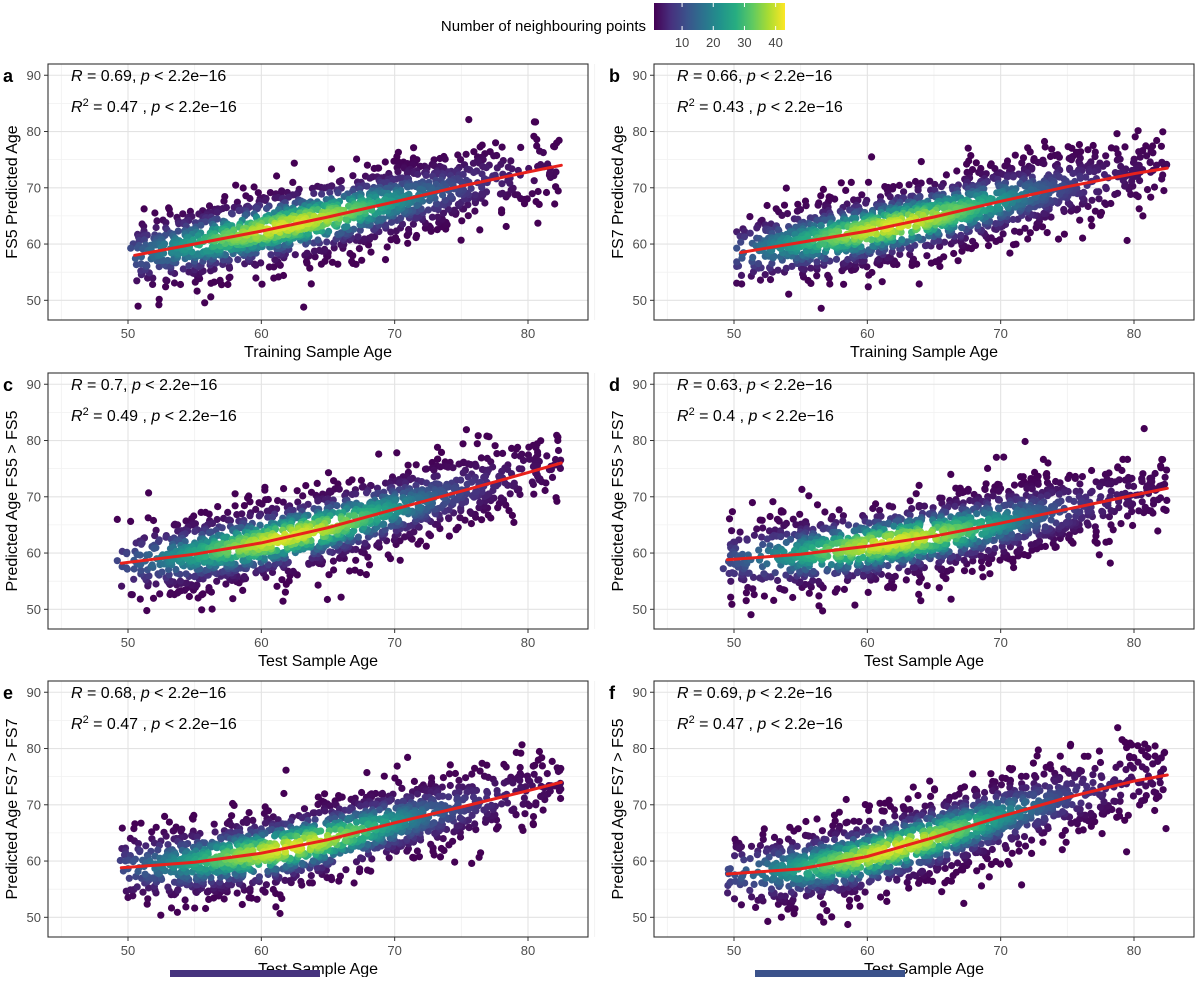 The height and width of the screenshot is (982, 1200). Describe the element at coordinates (775, 42) in the screenshot. I see `legend-tick-label: 40` at that location.